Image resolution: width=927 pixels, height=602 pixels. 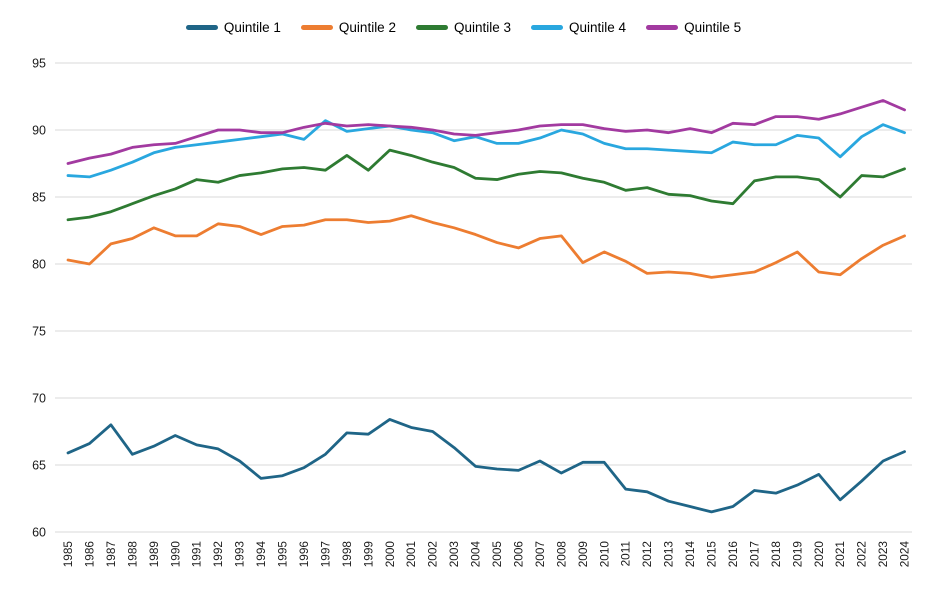 I want to click on quintile-2-swatch-icon, so click(x=316, y=27).